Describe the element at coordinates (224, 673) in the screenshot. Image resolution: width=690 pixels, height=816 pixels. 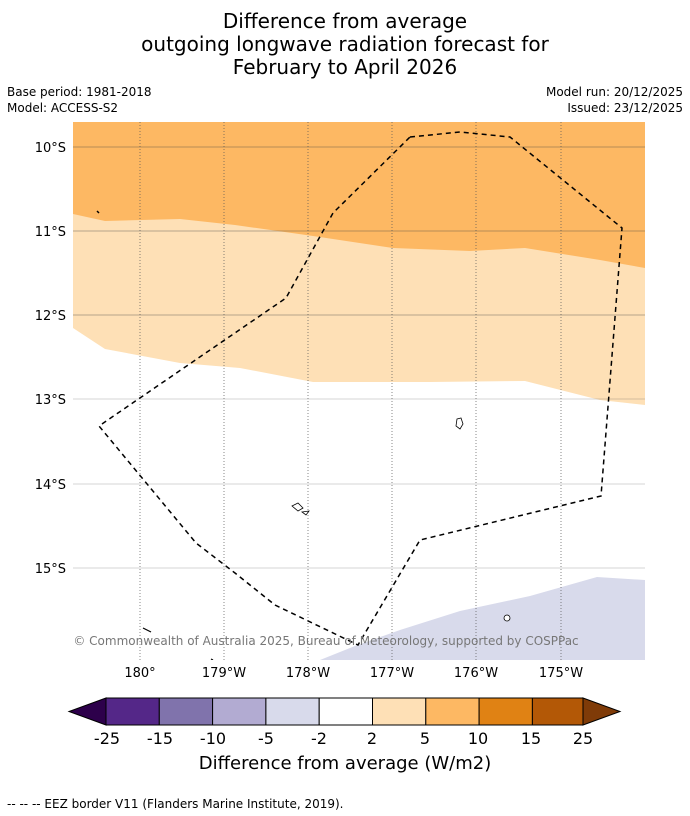
I see `lon-label: 179°W` at that location.